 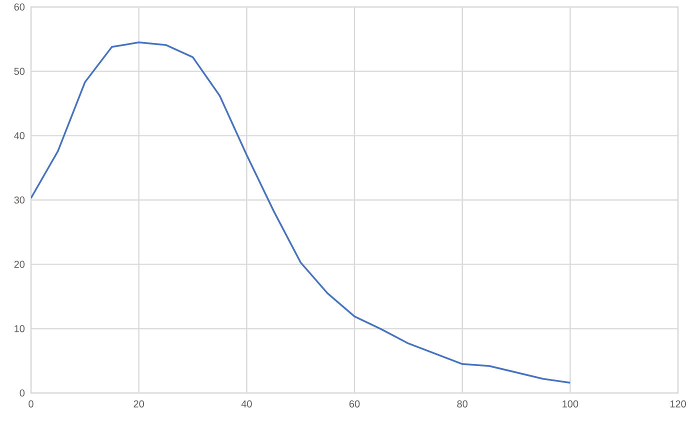 What do you see at coordinates (354, 404) in the screenshot?
I see `x-tick-label: 60` at bounding box center [354, 404].